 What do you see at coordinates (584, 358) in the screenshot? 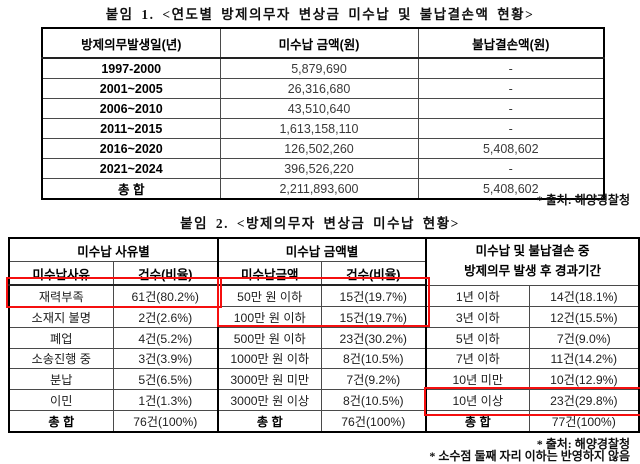
I see `cell: 11건(14.2%)` at bounding box center [584, 358].